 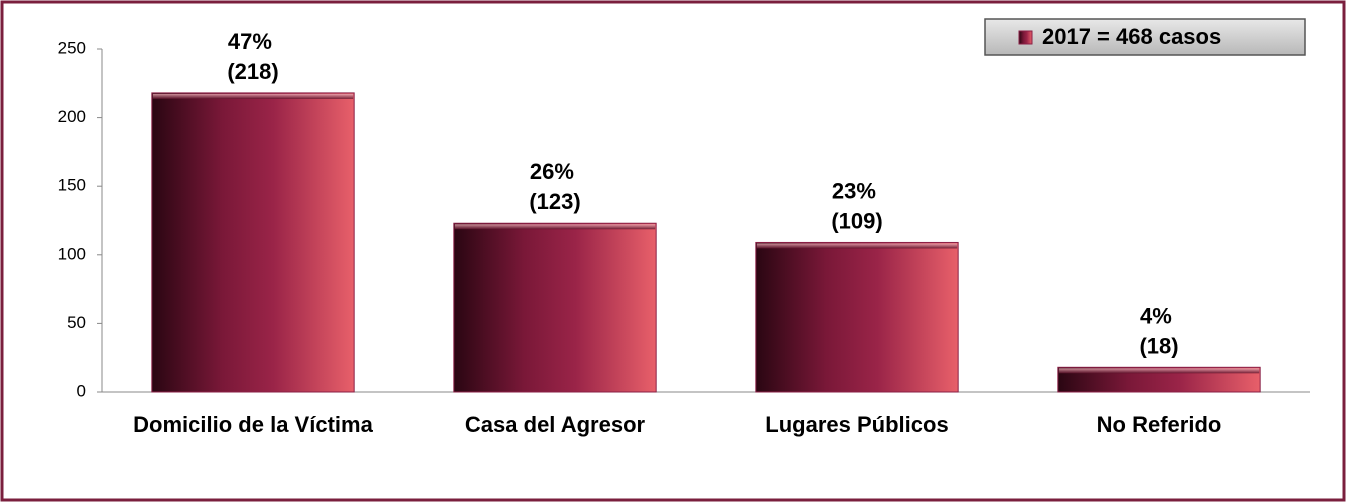 I want to click on value-label: 47% (218), so click(x=252, y=56).